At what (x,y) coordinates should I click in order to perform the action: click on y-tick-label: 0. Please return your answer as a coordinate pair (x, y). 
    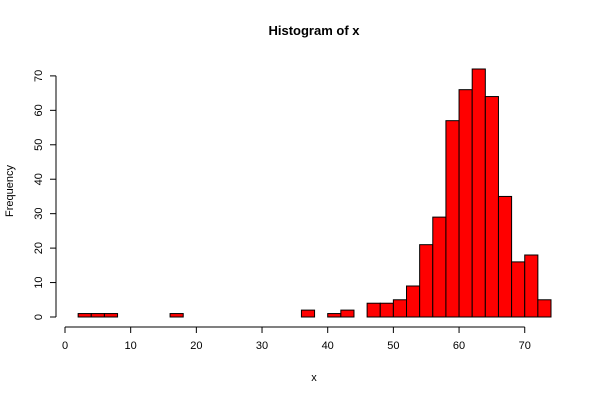
    Looking at the image, I should click on (39, 317).